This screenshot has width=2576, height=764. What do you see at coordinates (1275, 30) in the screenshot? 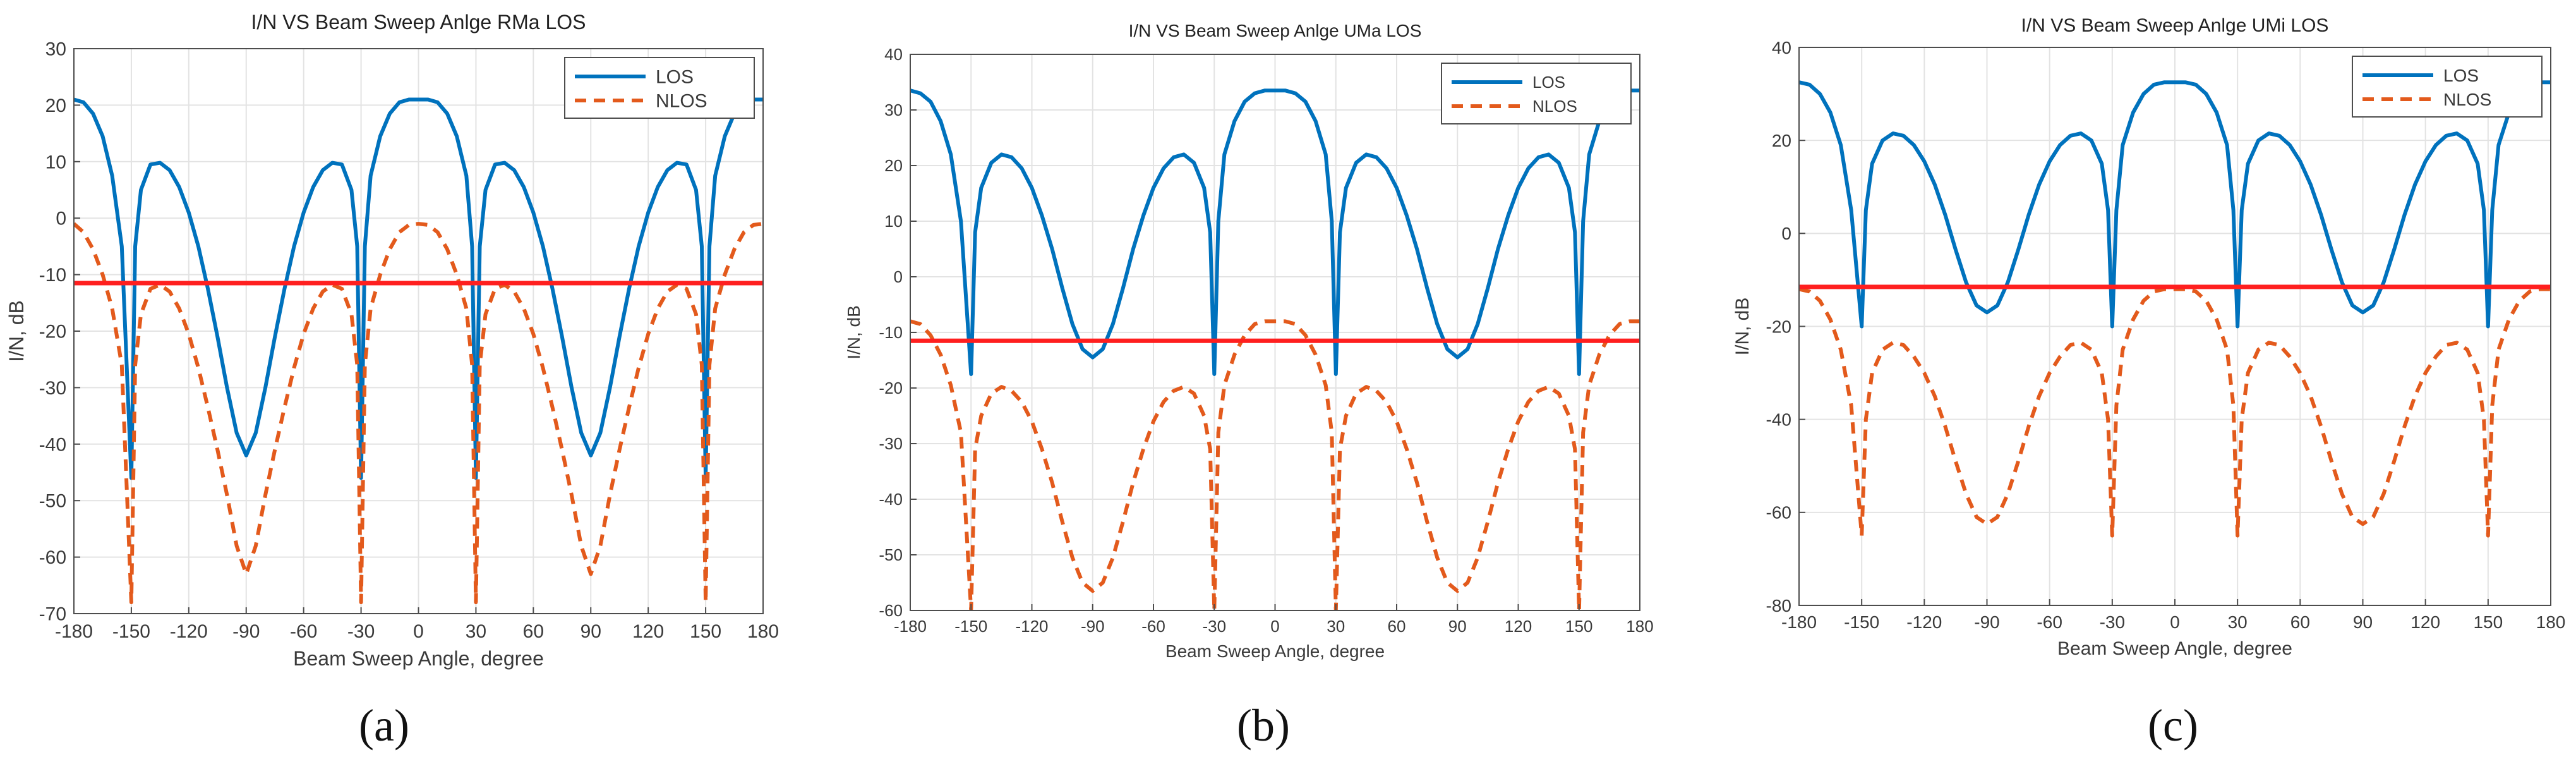
I see `chart-title: I/N VS Beam Sweep Anlge UMa LOS` at bounding box center [1275, 30].